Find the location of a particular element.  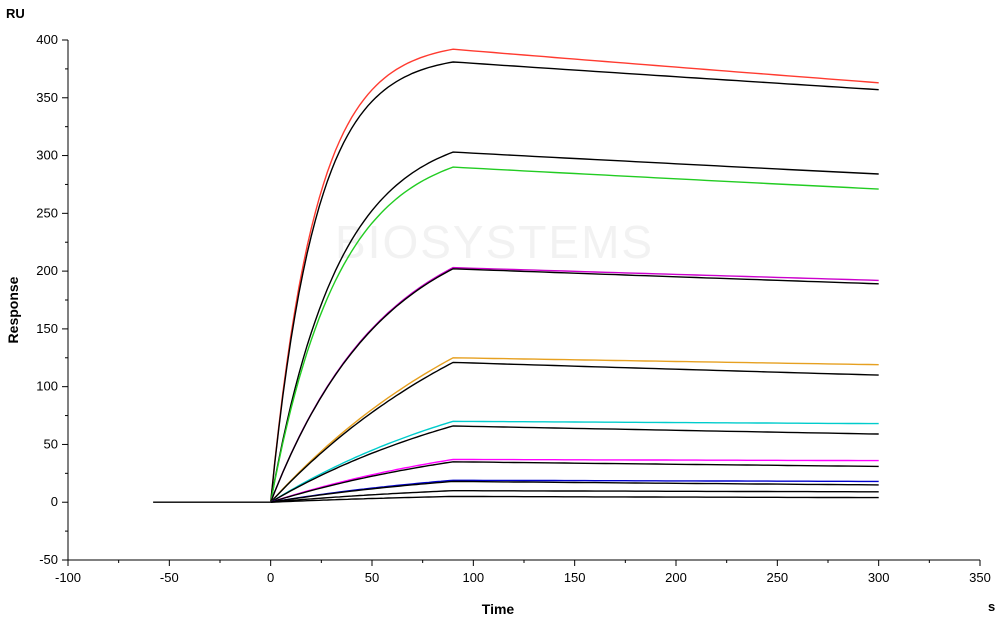

x-tick-label: -50 is located at coordinates (169, 577).